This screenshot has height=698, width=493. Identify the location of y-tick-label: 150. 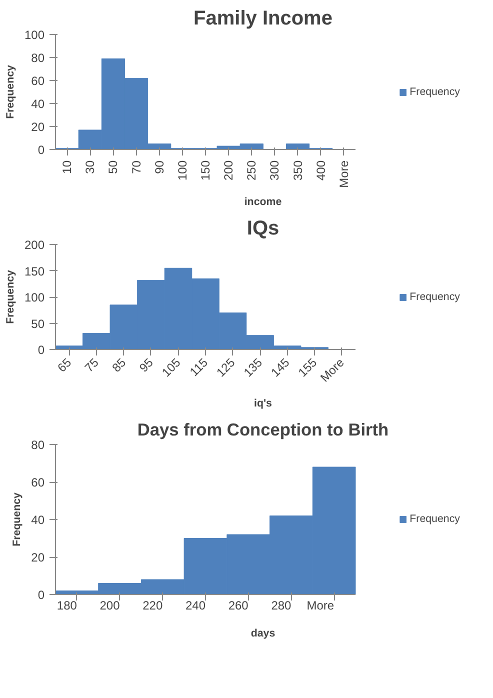
(34, 271).